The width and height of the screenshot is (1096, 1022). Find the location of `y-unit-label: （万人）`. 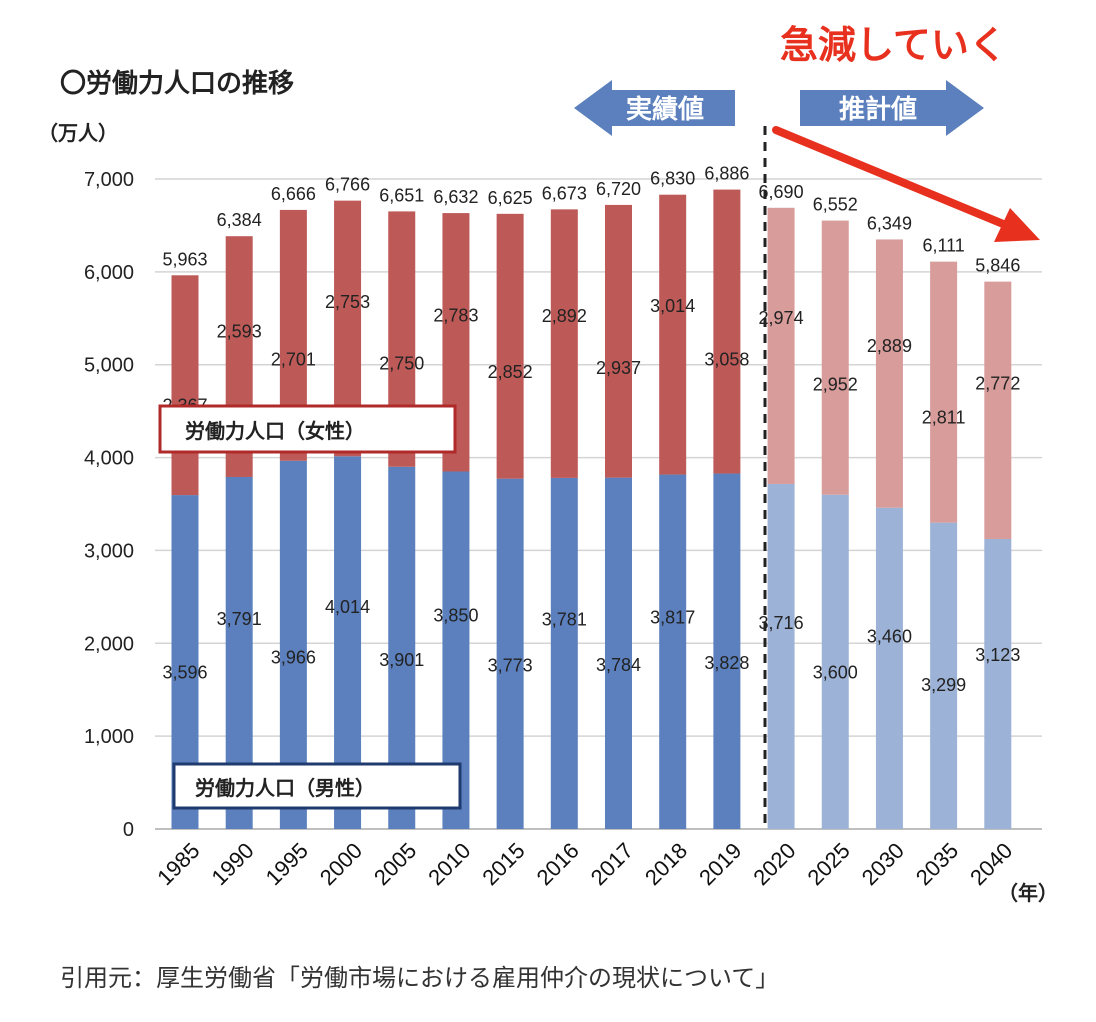

y-unit-label: （万人） is located at coordinates (78, 133).